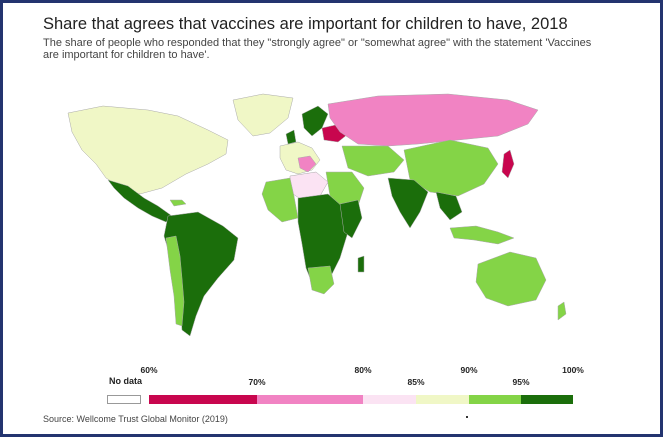 The width and height of the screenshot is (671, 443). What do you see at coordinates (449, 206) in the screenshot?
I see `region-southeast-asia` at bounding box center [449, 206].